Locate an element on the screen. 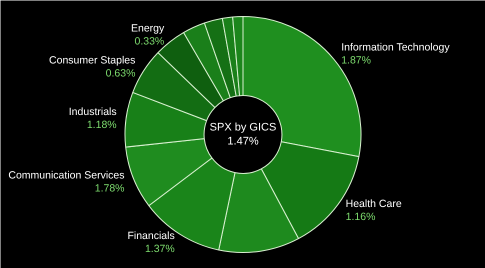  text: 1.37% is located at coordinates (159, 249).